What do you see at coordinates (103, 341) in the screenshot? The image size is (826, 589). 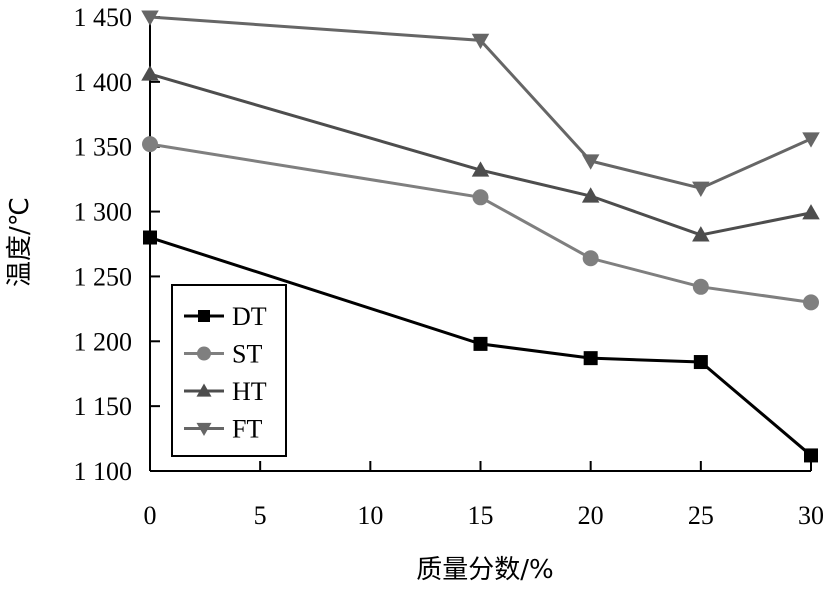 I see `y-tick-label: 1 200` at bounding box center [103, 341].